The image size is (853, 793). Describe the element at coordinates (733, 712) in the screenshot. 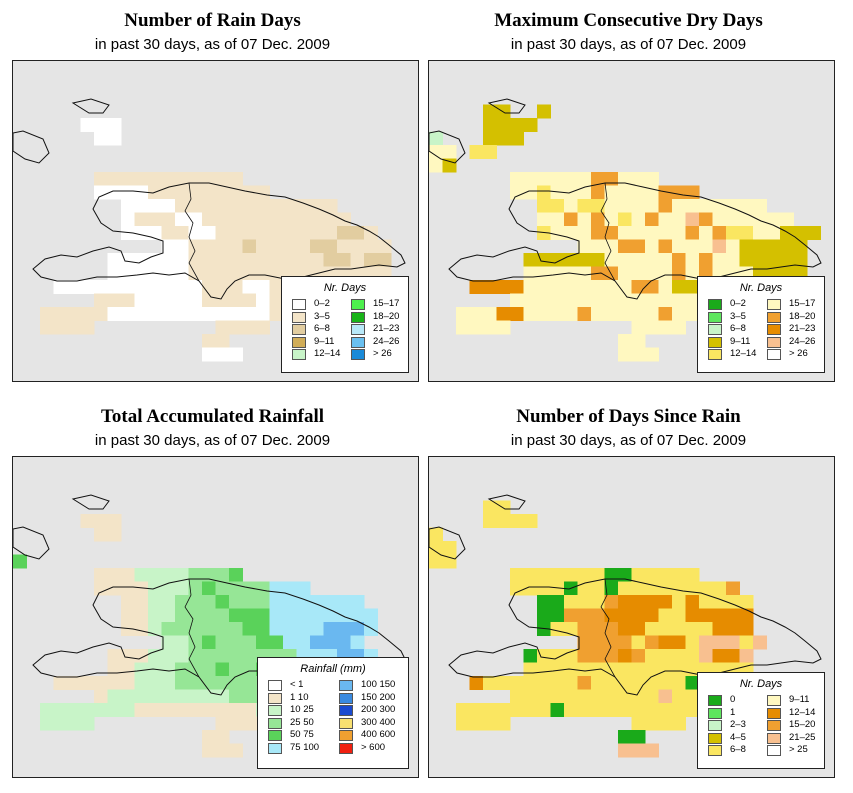

I see `legend-label: 1` at that location.